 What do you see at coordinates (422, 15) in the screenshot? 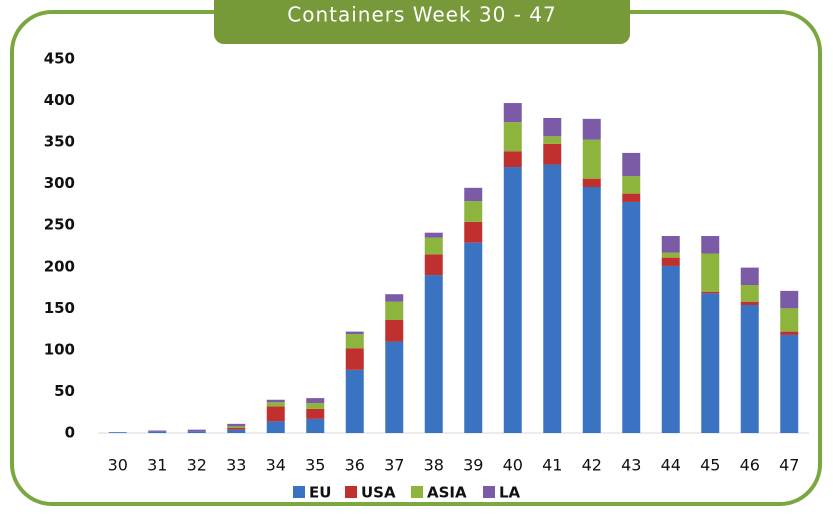
I see `chart-title: Containers Week 30 - 47` at bounding box center [422, 15].